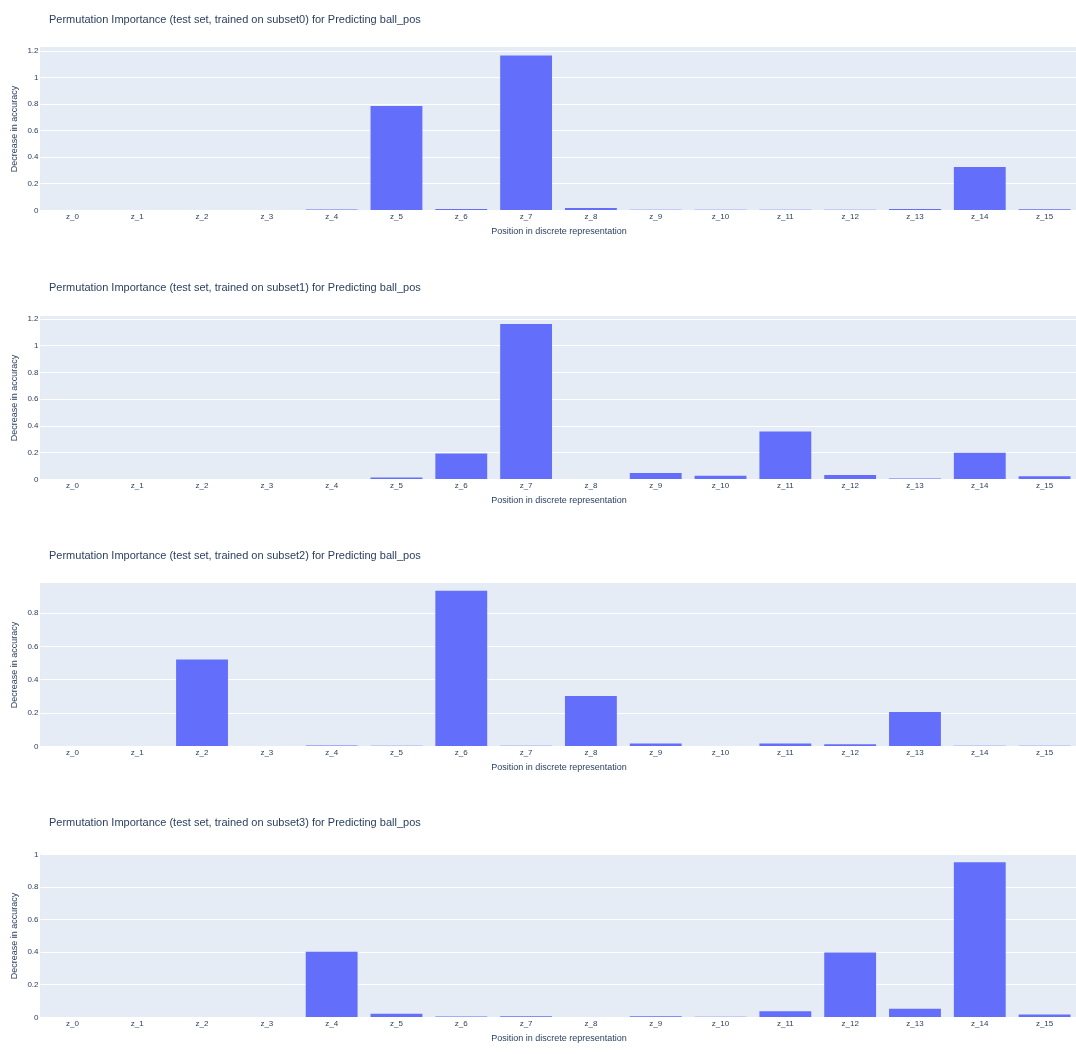 The height and width of the screenshot is (1054, 1076). I want to click on chart-title: Permutation Importance (test set, trained on subset2) for Predicting ball_pos, so click(235, 555).